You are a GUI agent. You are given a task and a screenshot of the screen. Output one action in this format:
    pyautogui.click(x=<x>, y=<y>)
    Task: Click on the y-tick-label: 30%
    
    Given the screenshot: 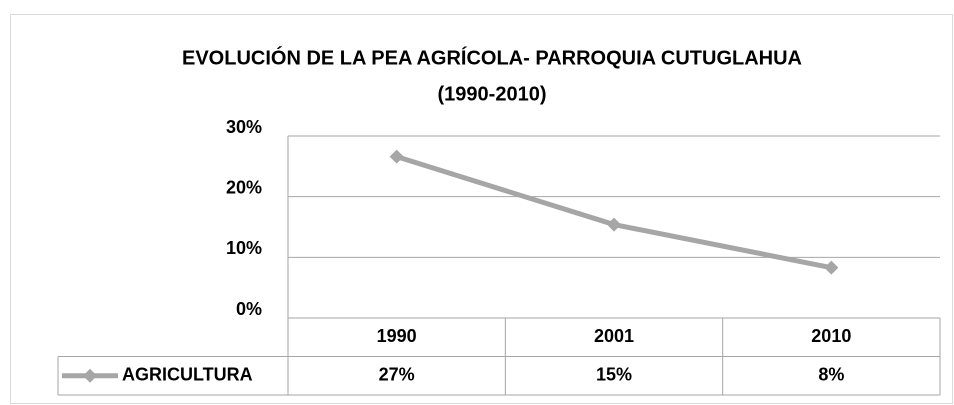 What is the action you would take?
    pyautogui.click(x=244, y=127)
    